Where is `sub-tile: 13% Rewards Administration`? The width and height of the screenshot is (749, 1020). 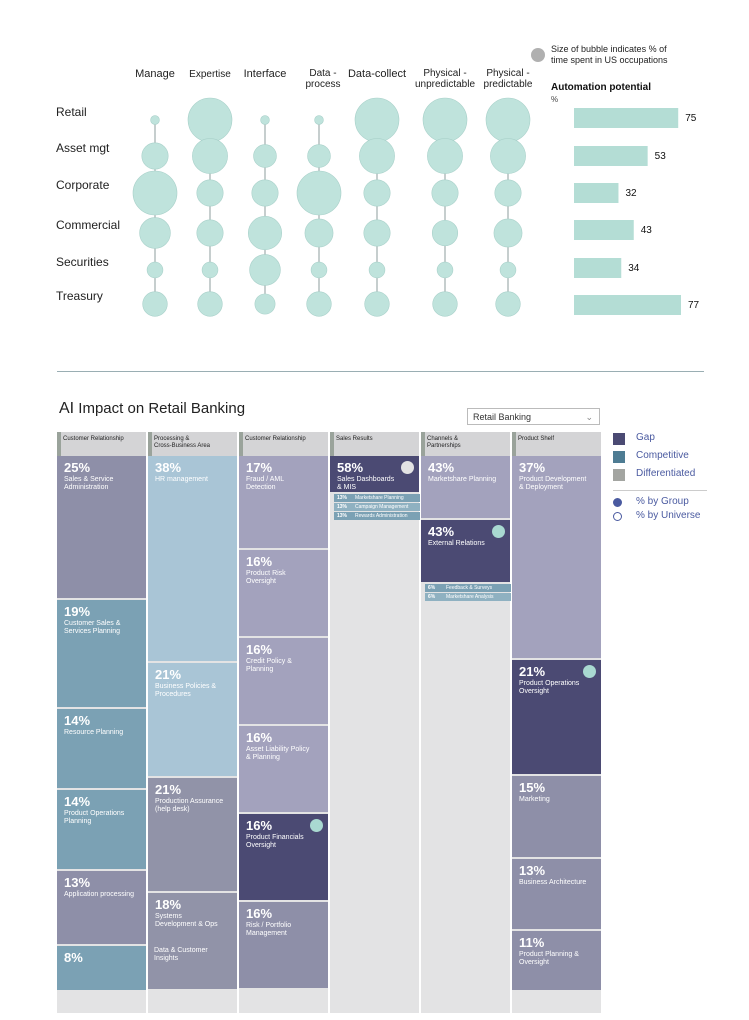
sub-tile: 13% Rewards Administration is located at coordinates (377, 516).